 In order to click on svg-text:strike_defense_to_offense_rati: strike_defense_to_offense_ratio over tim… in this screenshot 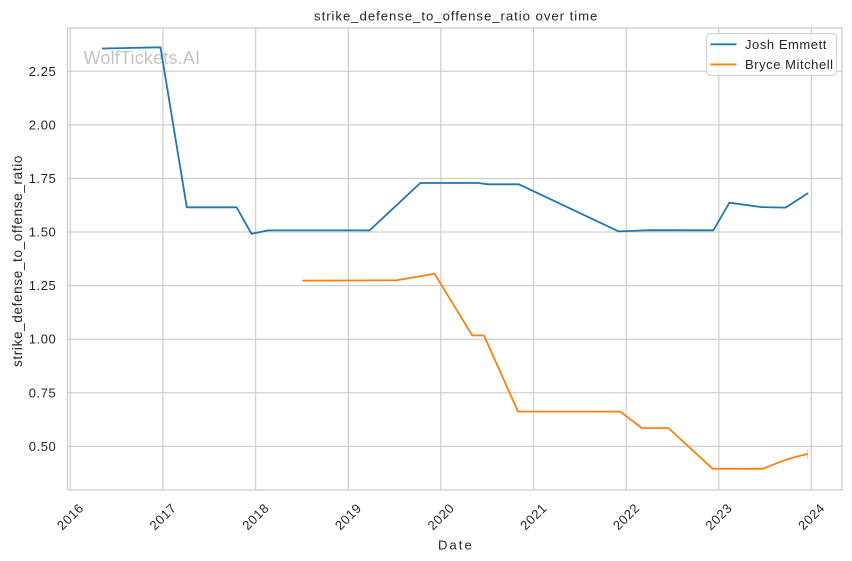, I will do `click(456, 15)`.